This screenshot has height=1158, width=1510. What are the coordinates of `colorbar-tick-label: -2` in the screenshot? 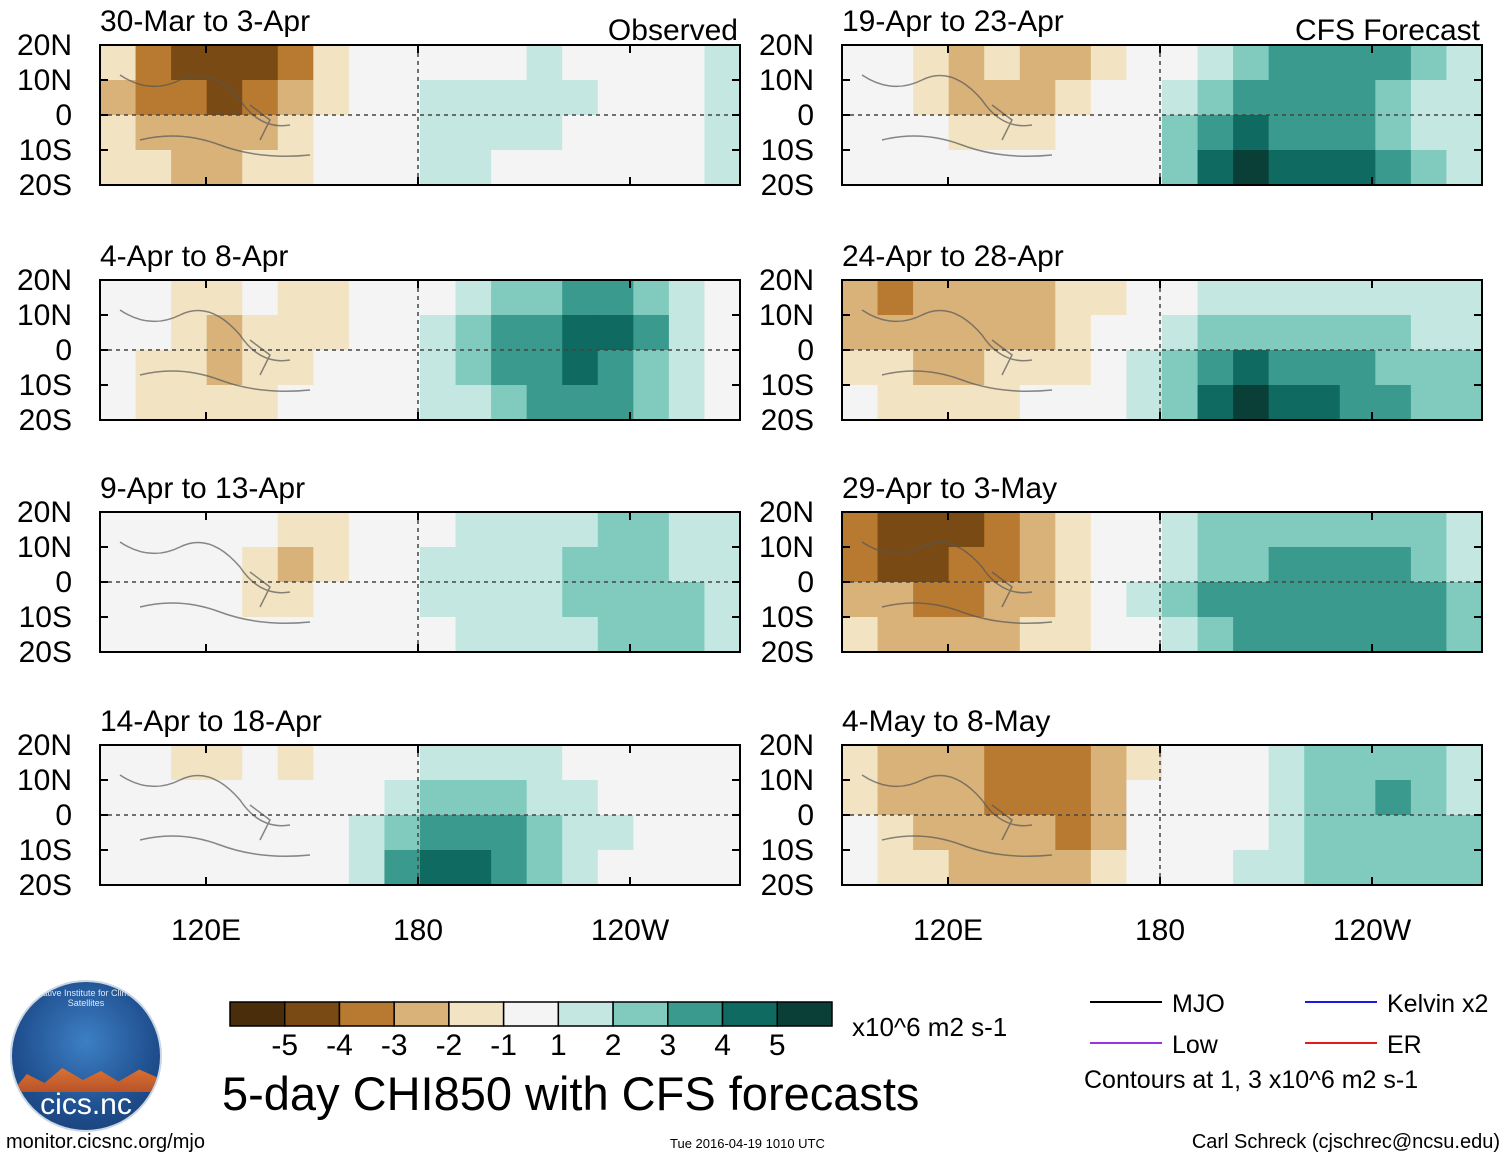 It's located at (449, 1045).